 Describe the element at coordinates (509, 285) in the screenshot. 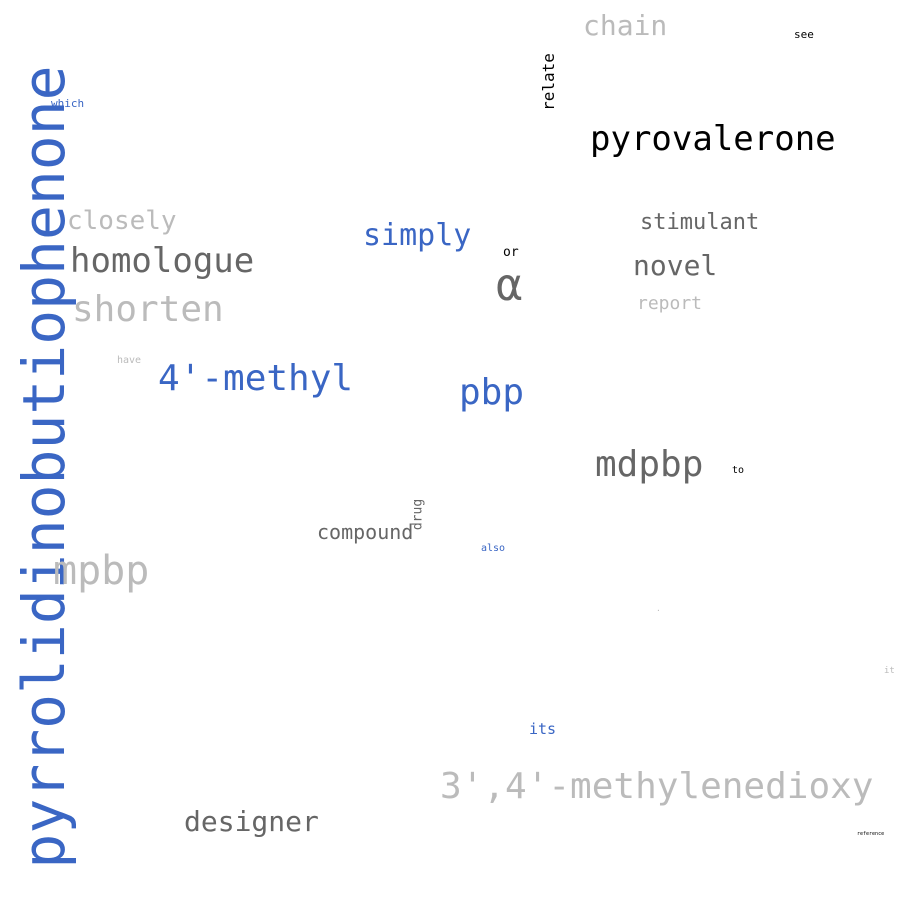

I see `word-alpha: α` at that location.